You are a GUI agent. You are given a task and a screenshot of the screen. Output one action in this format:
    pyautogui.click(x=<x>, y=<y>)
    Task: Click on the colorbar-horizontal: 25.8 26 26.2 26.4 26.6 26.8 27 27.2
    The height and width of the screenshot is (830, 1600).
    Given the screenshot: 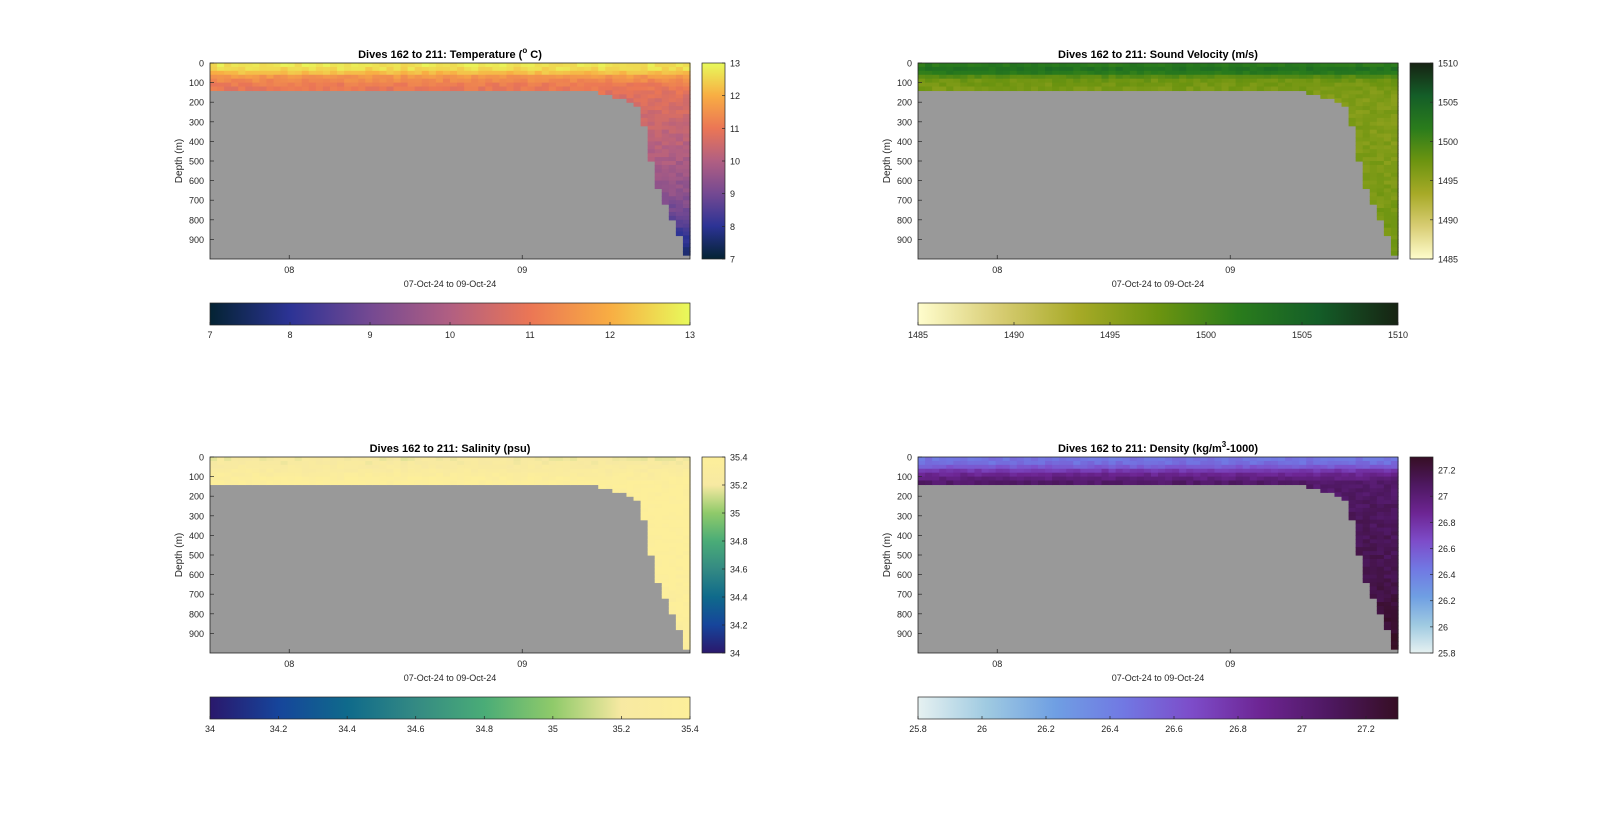 What is the action you would take?
    pyautogui.click(x=1154, y=715)
    